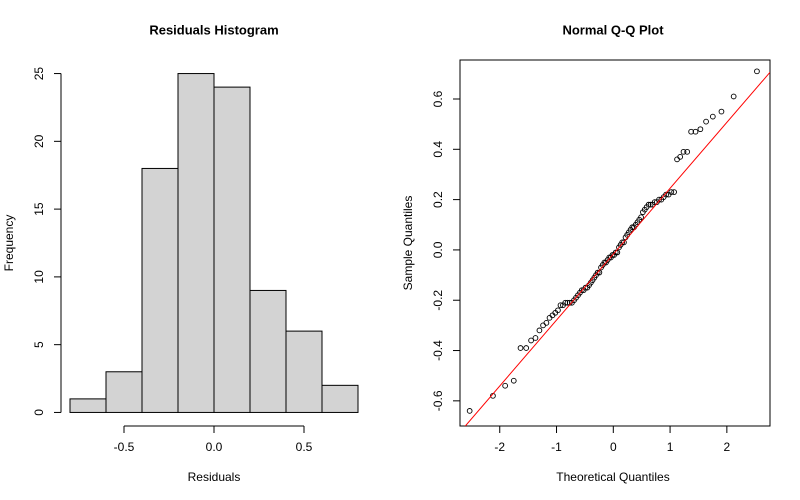 The width and height of the screenshot is (800, 500). I want to click on chart-title: Residuals Histogram, so click(213, 29).